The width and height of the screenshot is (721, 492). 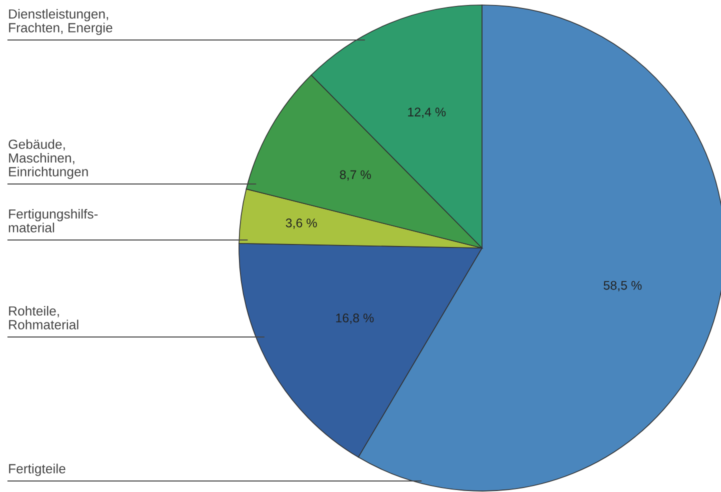 I want to click on data-label: 58,5 %, so click(x=623, y=286).